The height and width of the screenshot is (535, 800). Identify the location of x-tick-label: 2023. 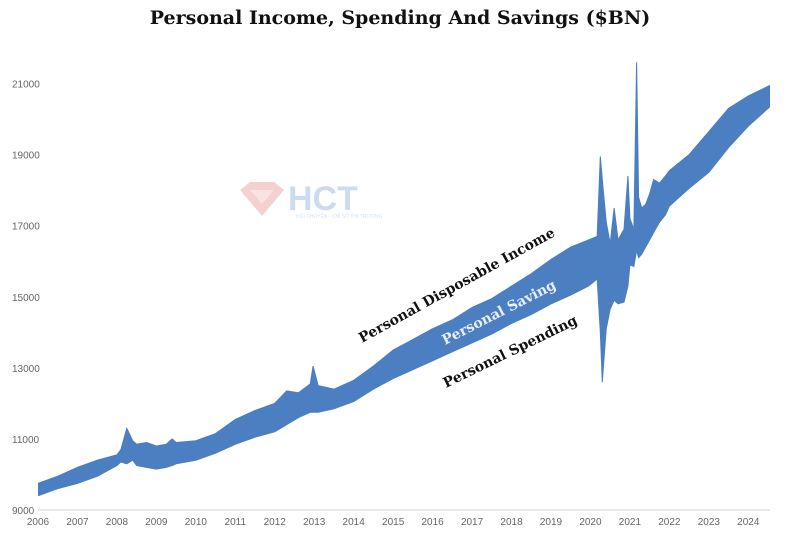
(709, 522).